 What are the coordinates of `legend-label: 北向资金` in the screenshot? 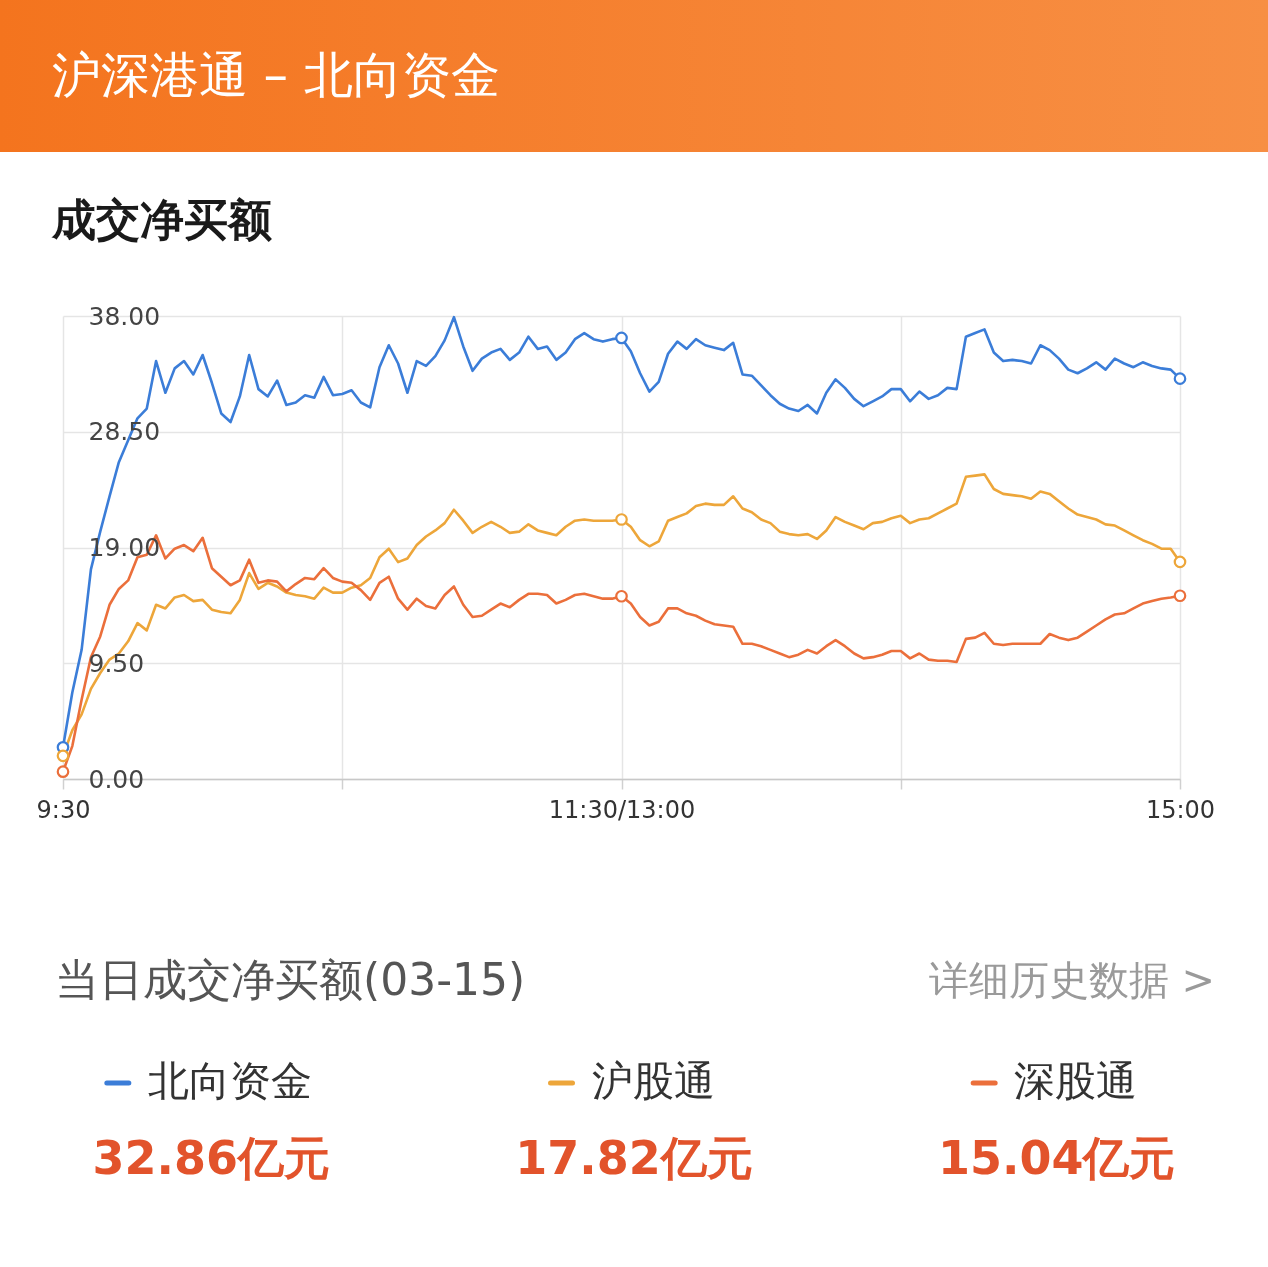 It's located at (229, 1081).